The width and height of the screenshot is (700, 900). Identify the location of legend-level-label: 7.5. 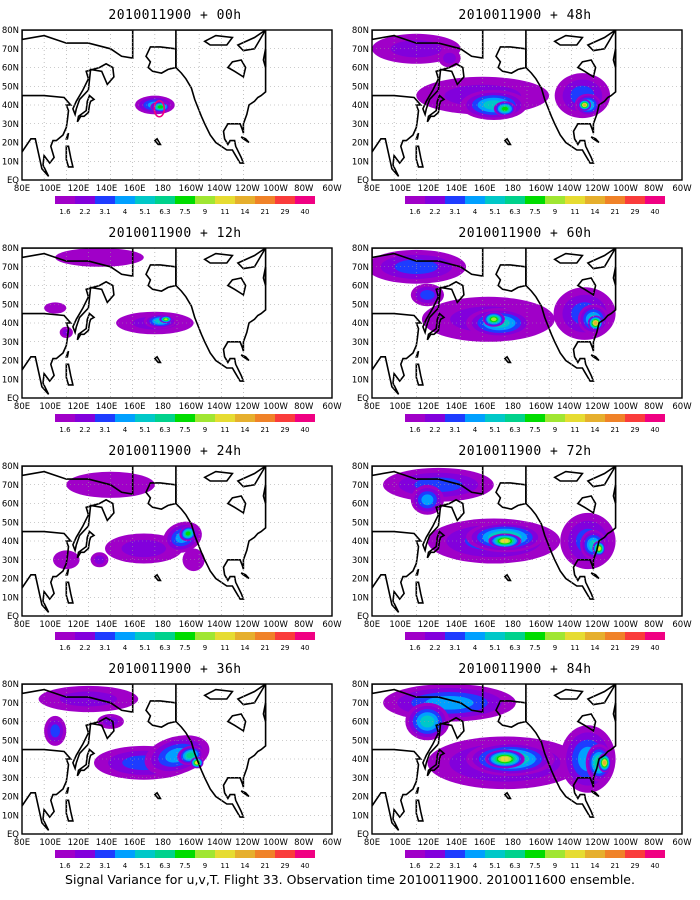
(534, 430).